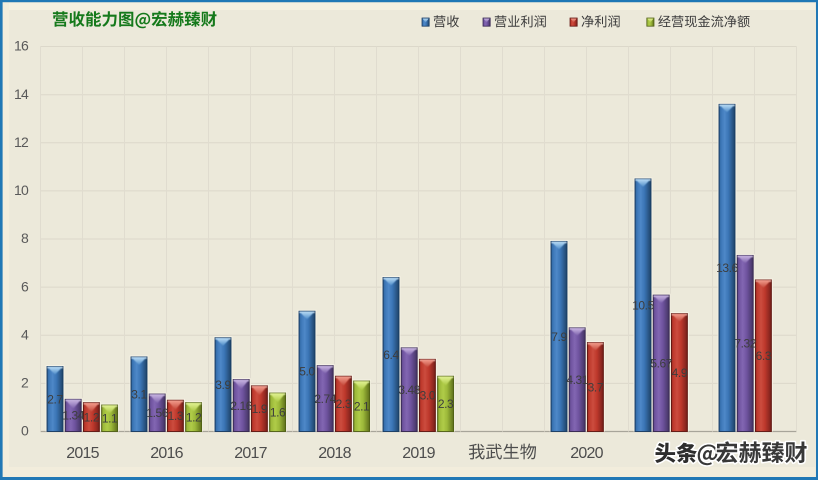 Image resolution: width=818 pixels, height=480 pixels. What do you see at coordinates (325, 399) in the screenshot?
I see `svg-text: 2.74` at bounding box center [325, 399].